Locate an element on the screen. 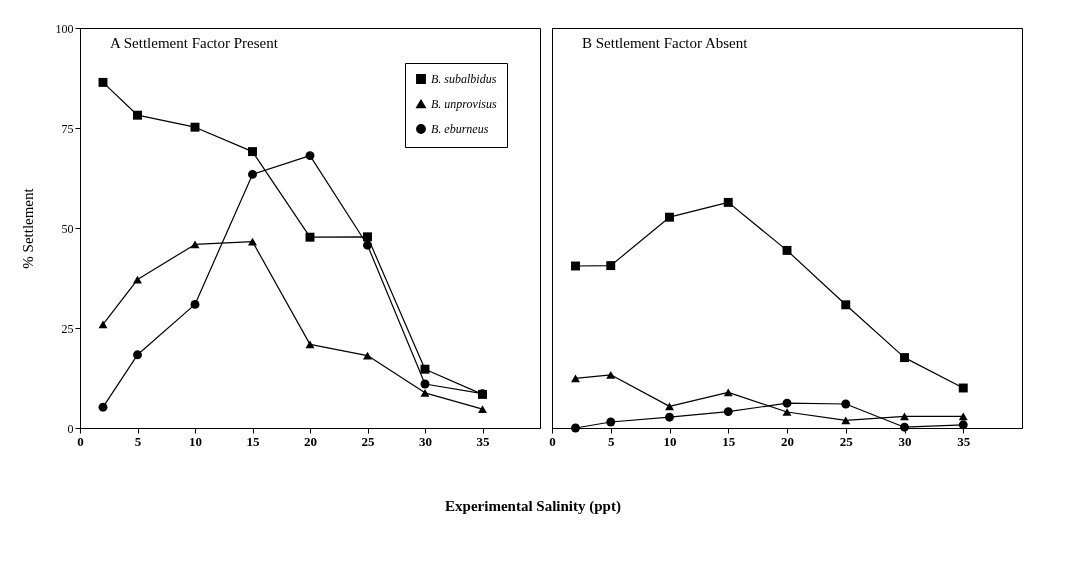 The image size is (1066, 561). y-tick-label: 25 is located at coordinates (67, 328).